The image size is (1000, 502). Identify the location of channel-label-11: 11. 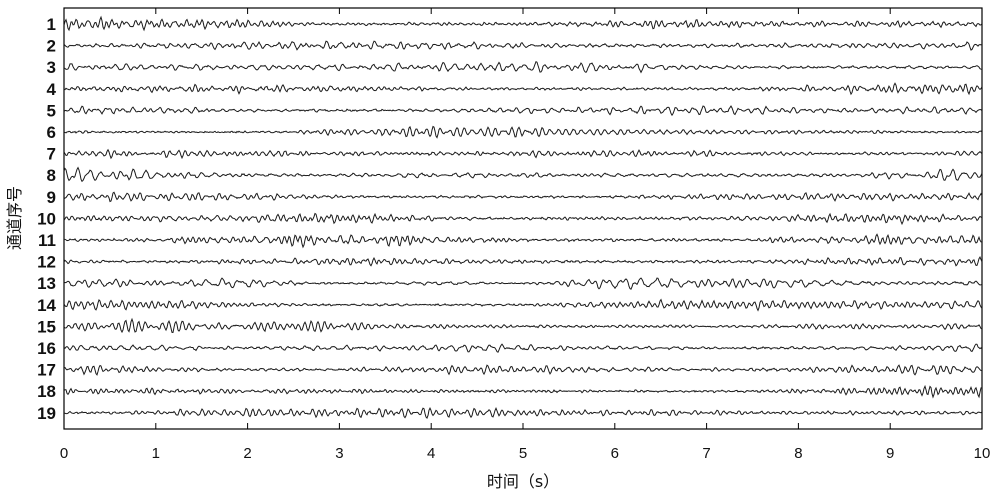
(47, 240).